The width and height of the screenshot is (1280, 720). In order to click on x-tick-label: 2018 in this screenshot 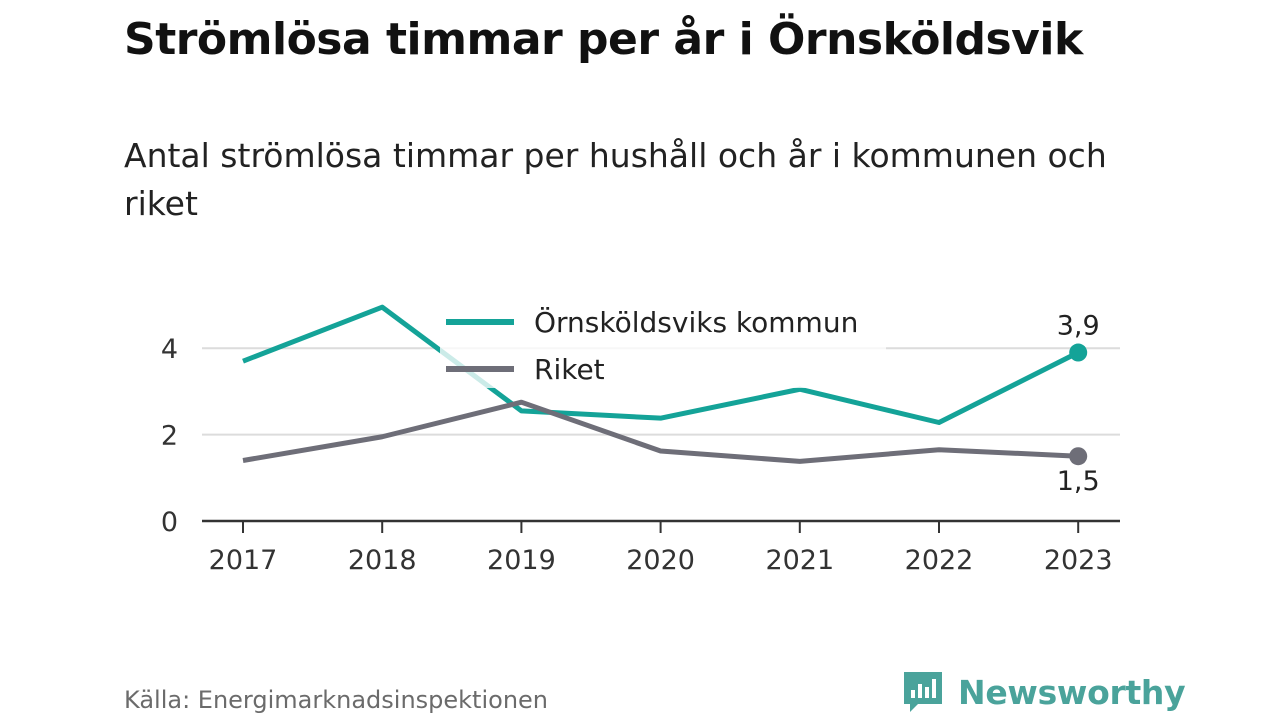, I will do `click(382, 560)`.